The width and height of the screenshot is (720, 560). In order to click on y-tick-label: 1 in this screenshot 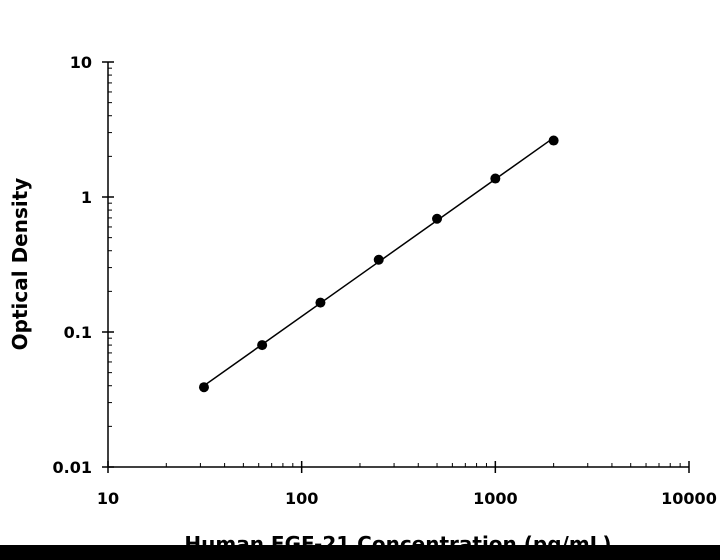, I will do `click(86, 197)`.